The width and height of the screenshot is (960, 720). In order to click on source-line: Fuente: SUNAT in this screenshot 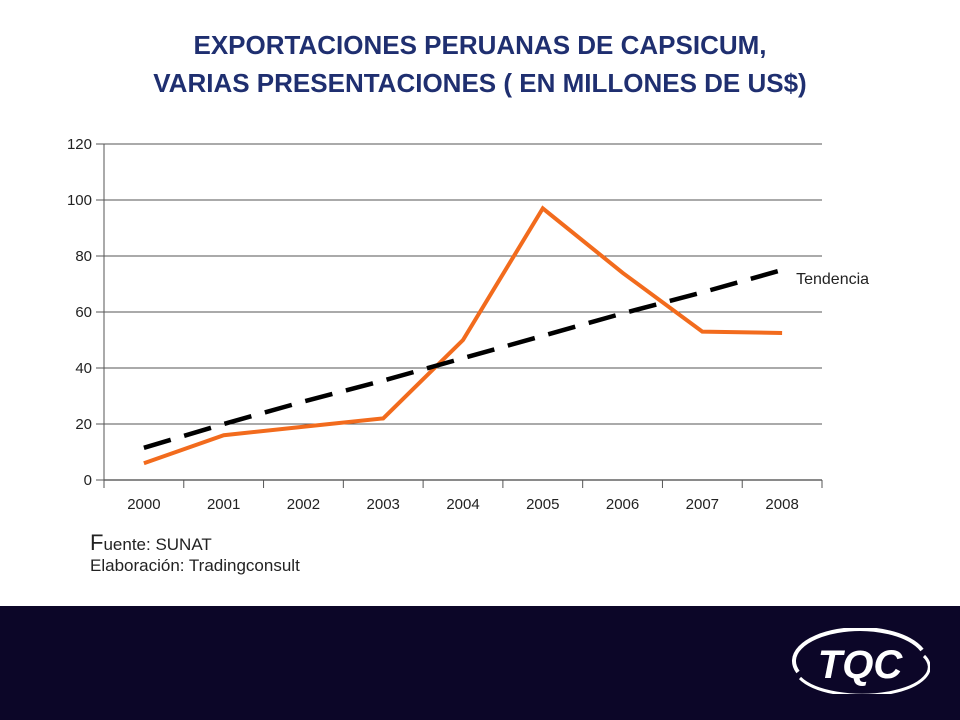, I will do `click(195, 543)`.